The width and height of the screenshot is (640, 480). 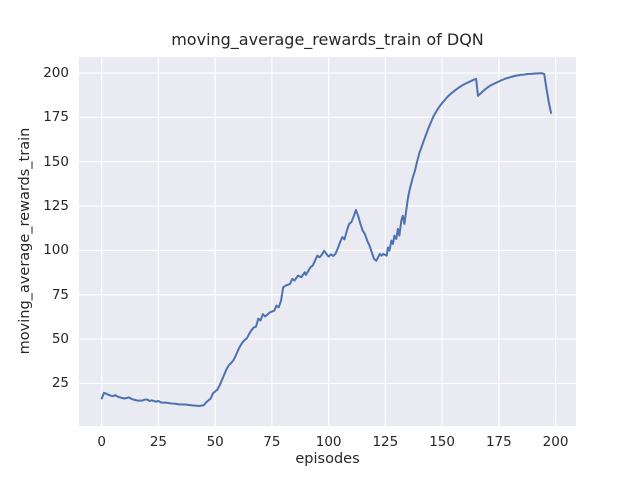 What do you see at coordinates (327, 459) in the screenshot?
I see `x-axis-label: episodes` at bounding box center [327, 459].